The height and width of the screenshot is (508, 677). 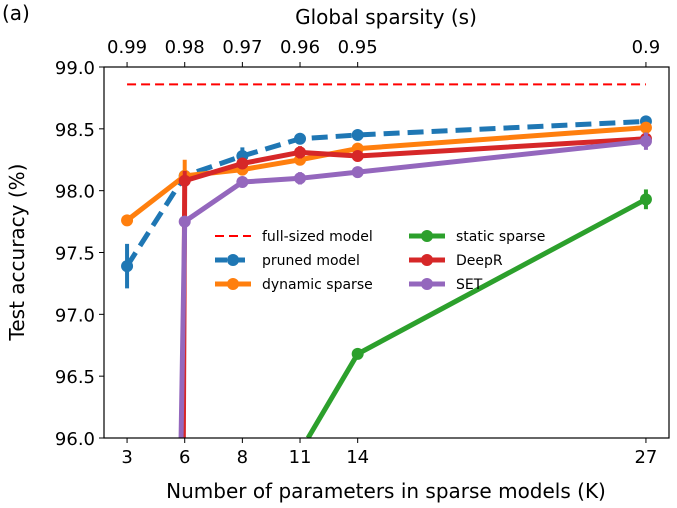 What do you see at coordinates (17, 253) in the screenshot?
I see `y-axis-label: Test accuracy (%)` at bounding box center [17, 253].